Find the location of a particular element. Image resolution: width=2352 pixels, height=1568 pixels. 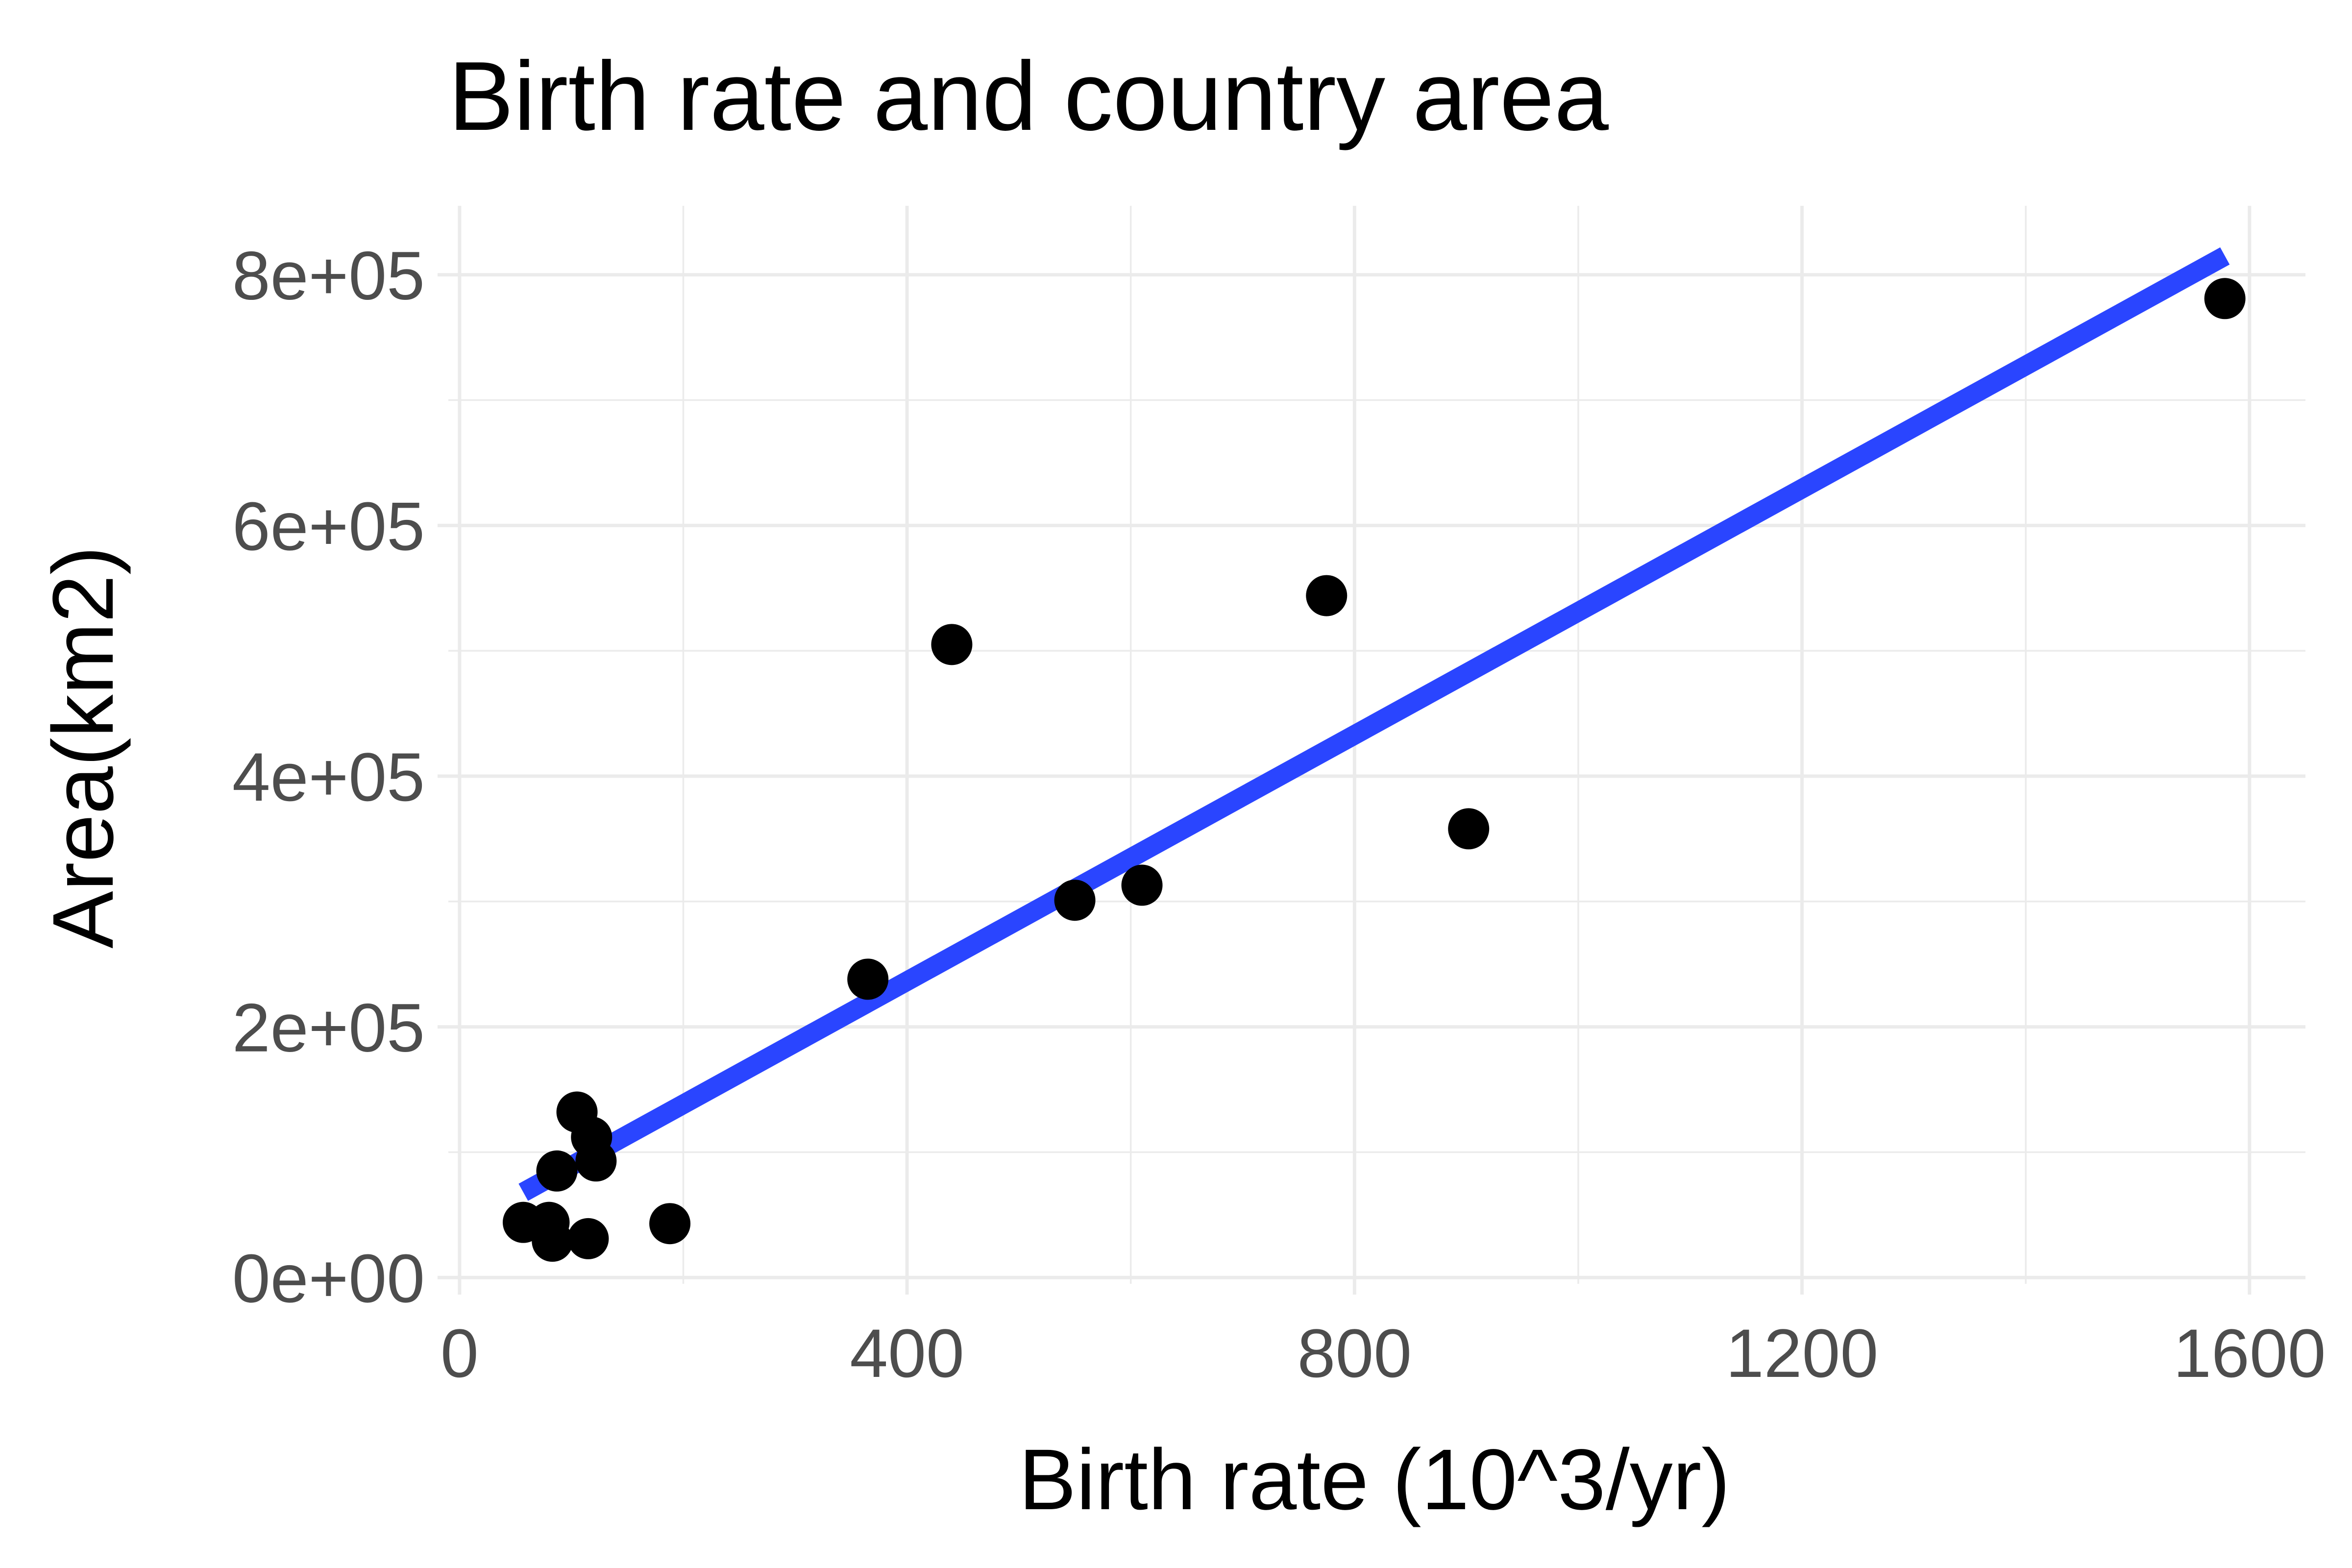

x-tick-label: 1200 is located at coordinates (1802, 1353).